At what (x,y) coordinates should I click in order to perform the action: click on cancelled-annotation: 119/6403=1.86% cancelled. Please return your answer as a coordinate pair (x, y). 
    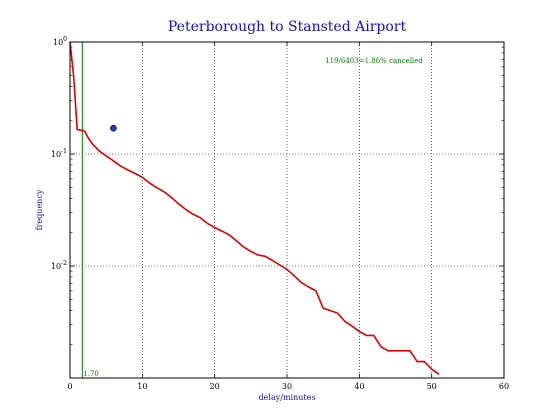
    Looking at the image, I should click on (374, 61).